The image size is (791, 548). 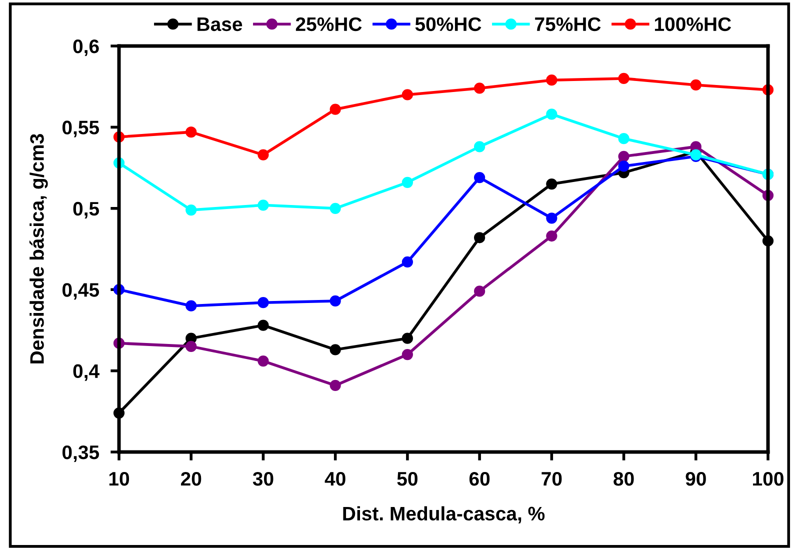 I want to click on x-tick-label: 80, so click(x=624, y=479).